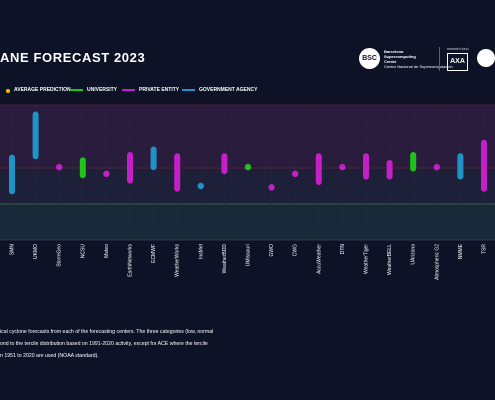  Describe the element at coordinates (394, 51) in the screenshot. I see `bsc-logo-line-1: Barcelona` at that location.